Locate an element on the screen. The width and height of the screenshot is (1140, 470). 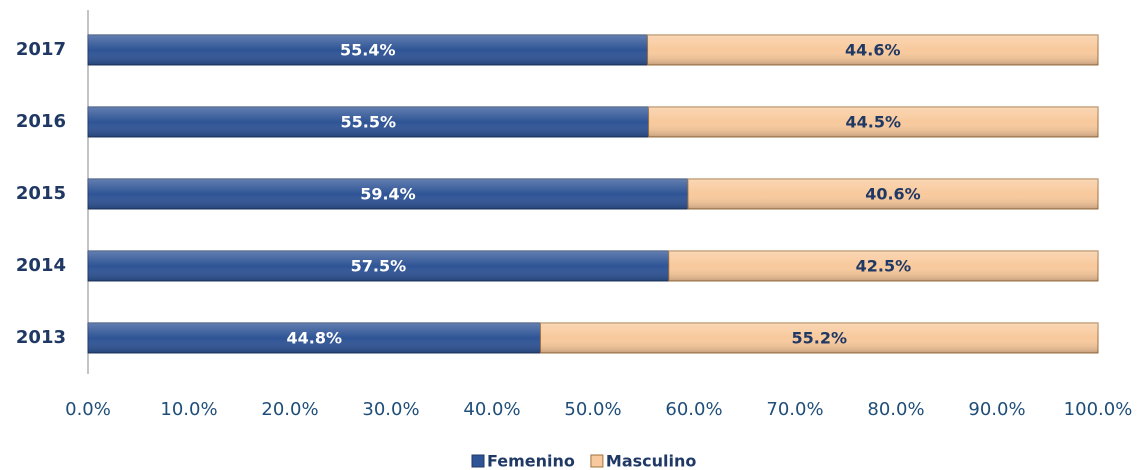
data-label: 57.5% is located at coordinates (379, 266).